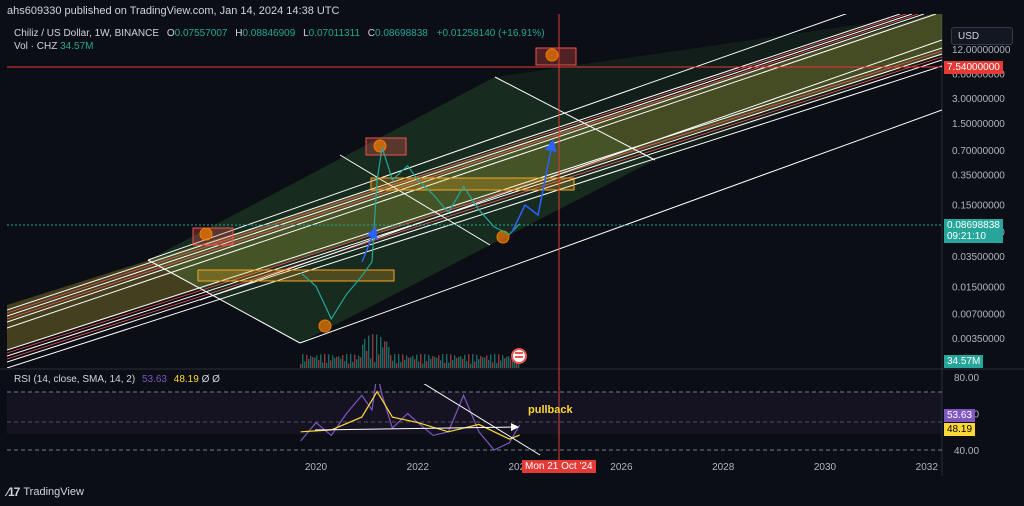 Image resolution: width=1024 pixels, height=506 pixels. What do you see at coordinates (978, 151) in the screenshot?
I see `price-tick-label: 0.70000000` at bounding box center [978, 151].